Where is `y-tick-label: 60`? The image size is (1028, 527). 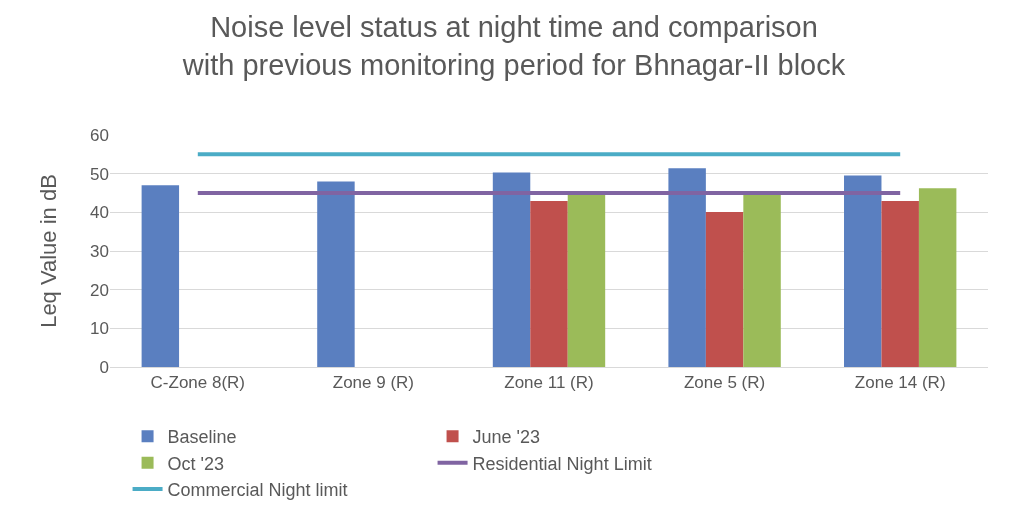 y-tick-label: 60 is located at coordinates (99, 135).